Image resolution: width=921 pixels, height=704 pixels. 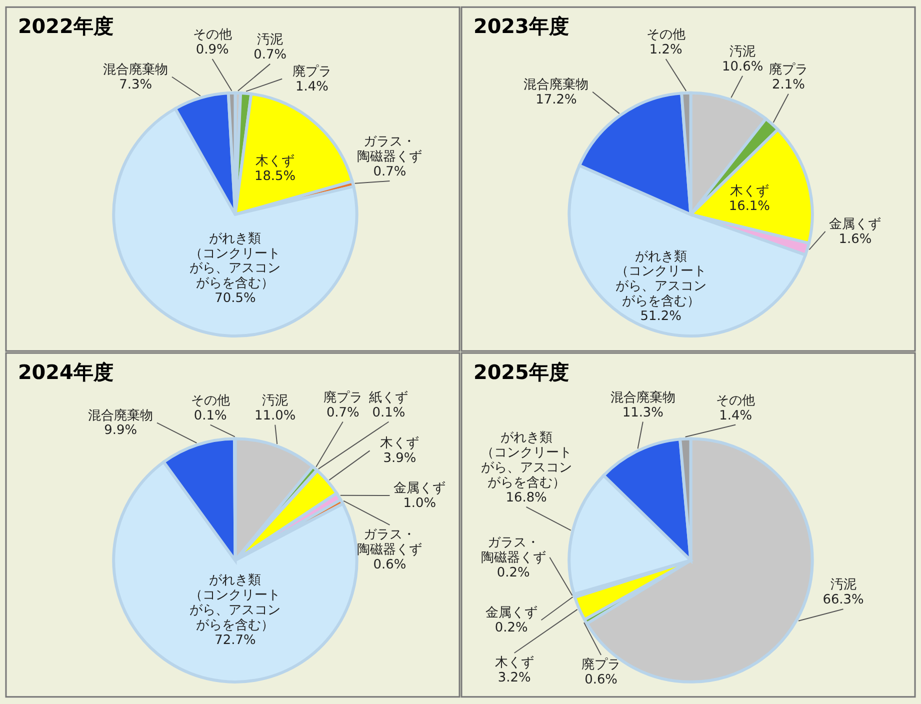 What do you see at coordinates (855, 239) in the screenshot?
I see `data-label: 1.6%` at bounding box center [855, 239].